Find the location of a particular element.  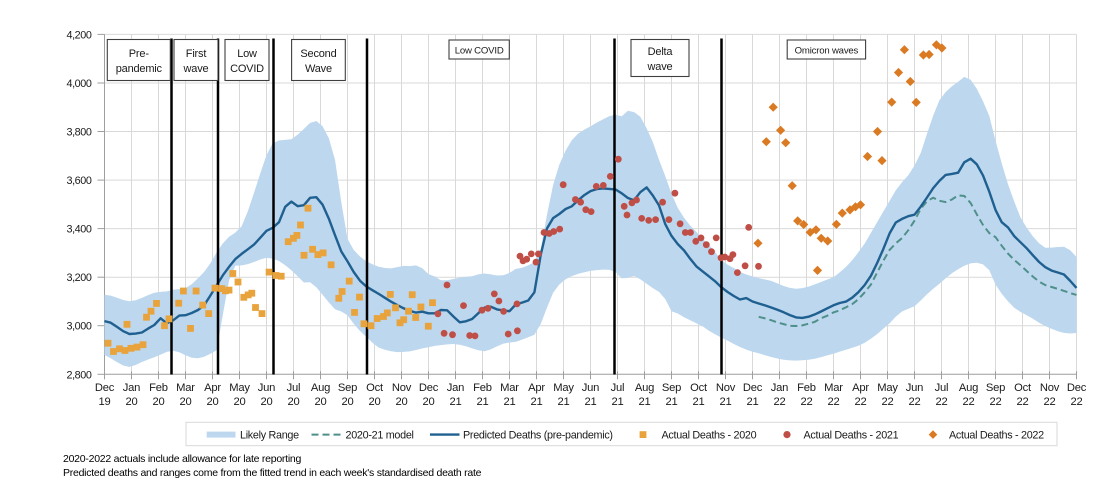

svg-text: Actual Deaths - 2022 is located at coordinates (996, 436).